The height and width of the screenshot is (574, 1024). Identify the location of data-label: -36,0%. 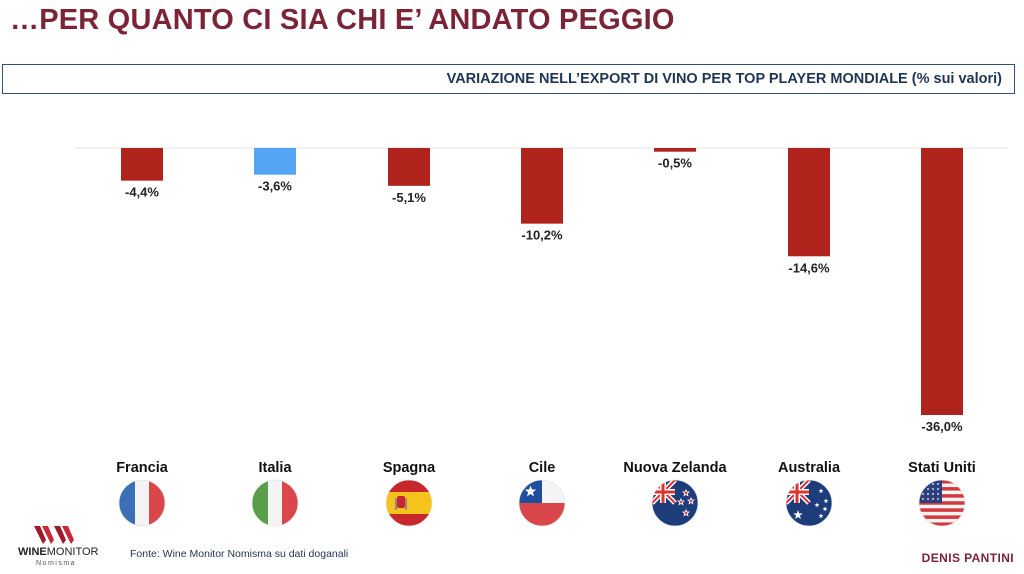
(942, 426).